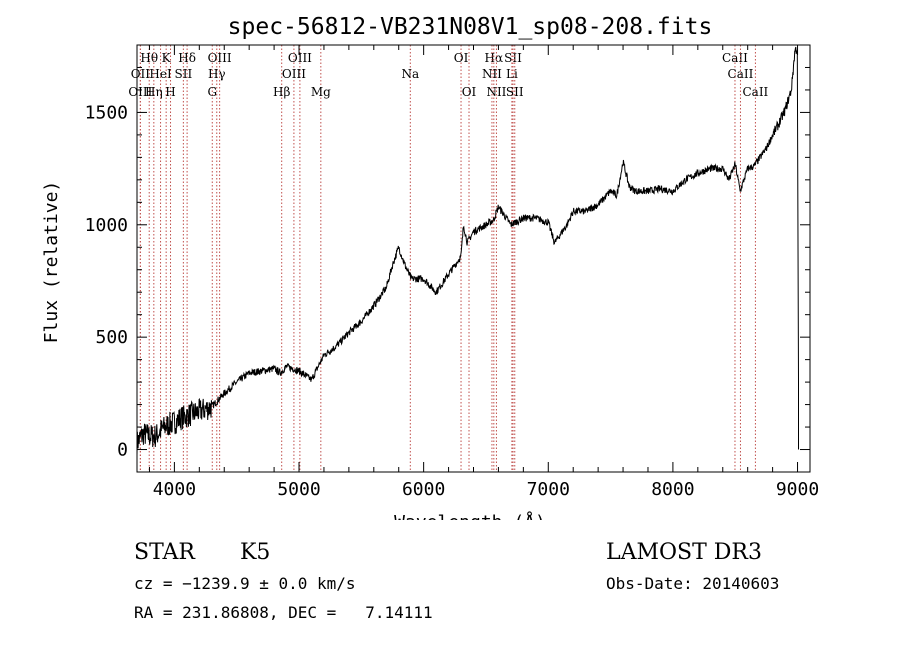  What do you see at coordinates (160, 74) in the screenshot?
I see `line-label: HeI` at bounding box center [160, 74].